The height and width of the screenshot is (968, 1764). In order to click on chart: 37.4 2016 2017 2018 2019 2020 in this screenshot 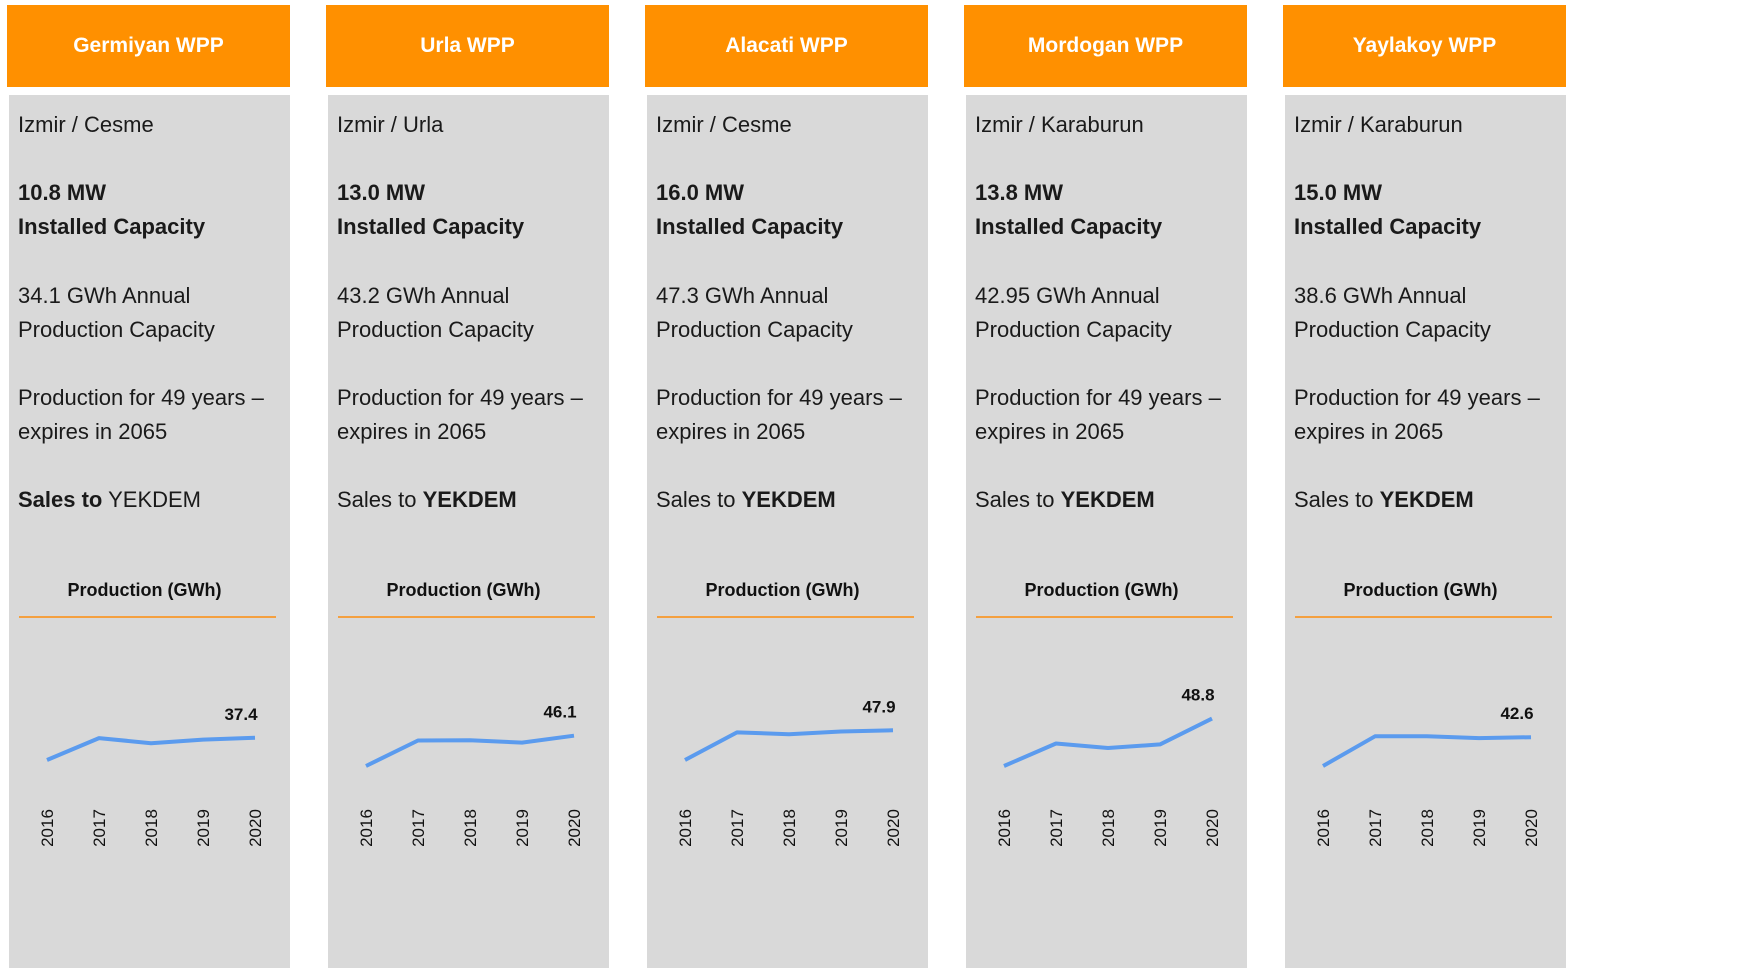, I will do `click(151, 776)`.